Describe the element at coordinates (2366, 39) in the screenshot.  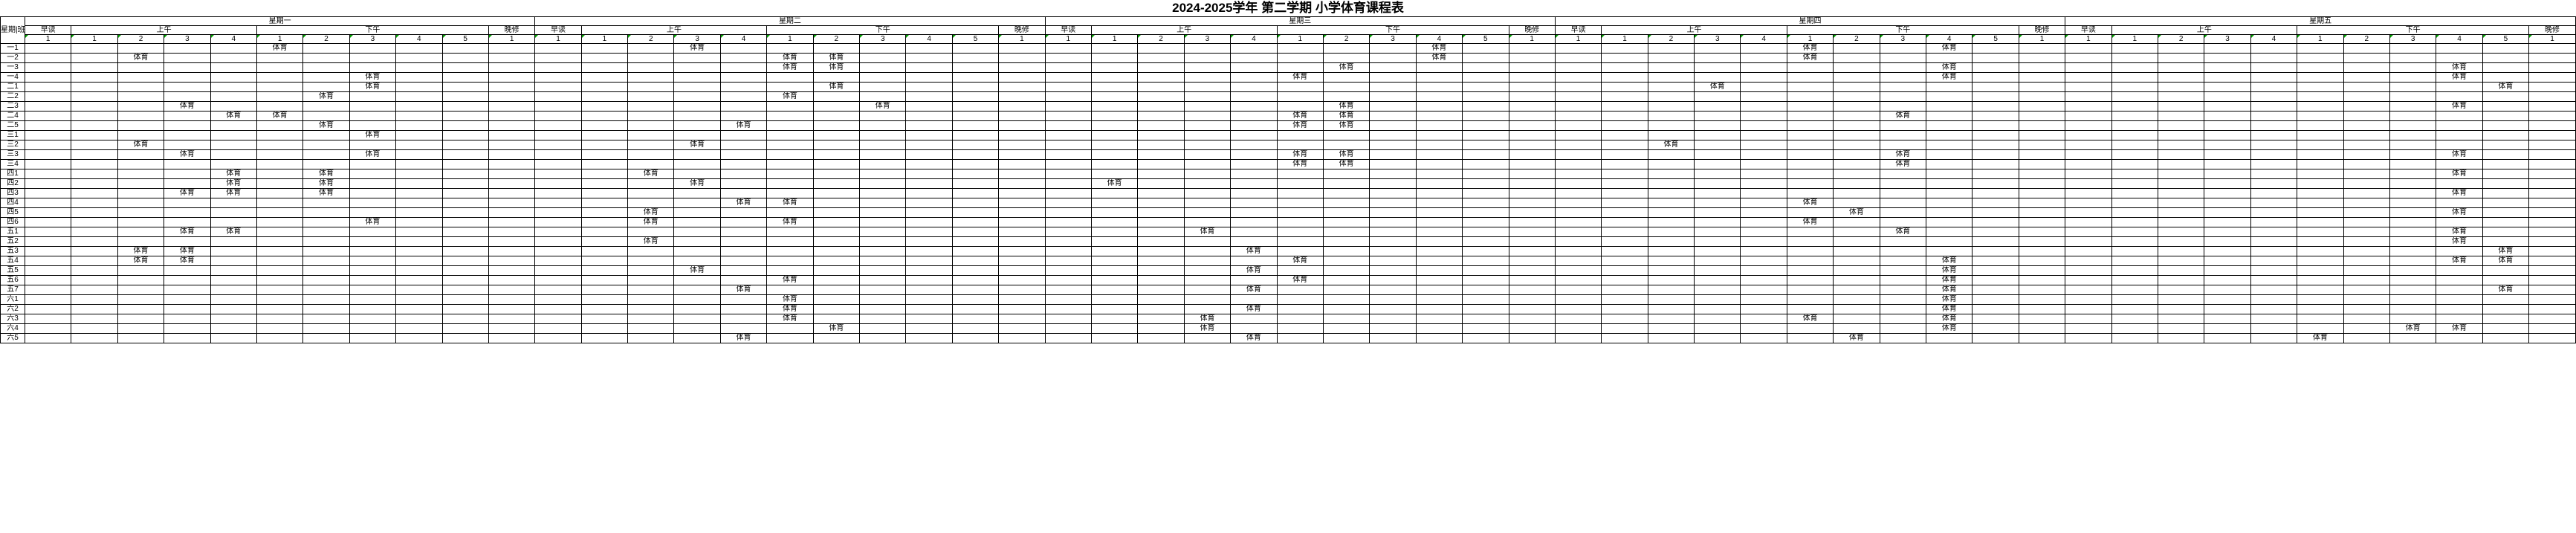
I see `period-number: 2` at that location.